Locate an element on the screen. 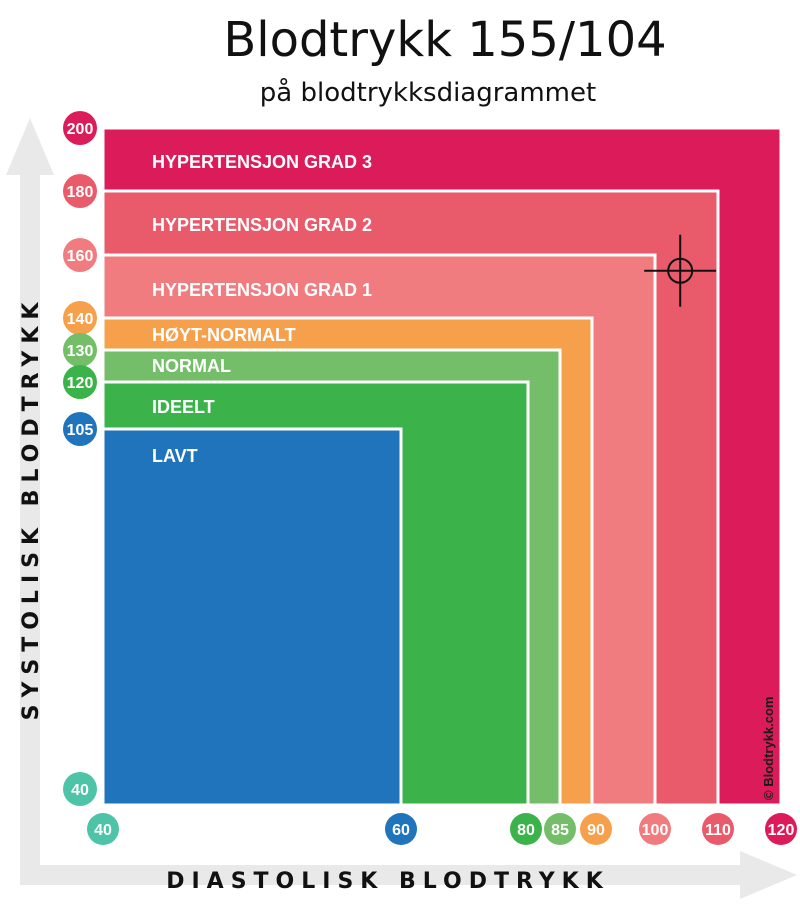 Image resolution: width=800 pixels, height=908 pixels. y-tick-105: 105 is located at coordinates (80, 429).